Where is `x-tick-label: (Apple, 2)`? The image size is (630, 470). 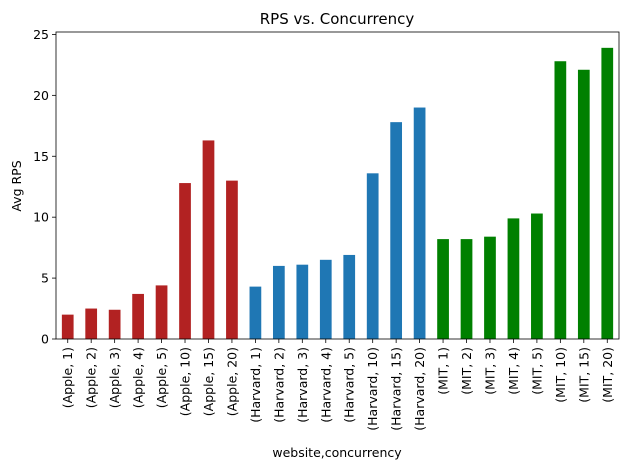 x-tick-label: (Apple, 2) is located at coordinates (91, 377).